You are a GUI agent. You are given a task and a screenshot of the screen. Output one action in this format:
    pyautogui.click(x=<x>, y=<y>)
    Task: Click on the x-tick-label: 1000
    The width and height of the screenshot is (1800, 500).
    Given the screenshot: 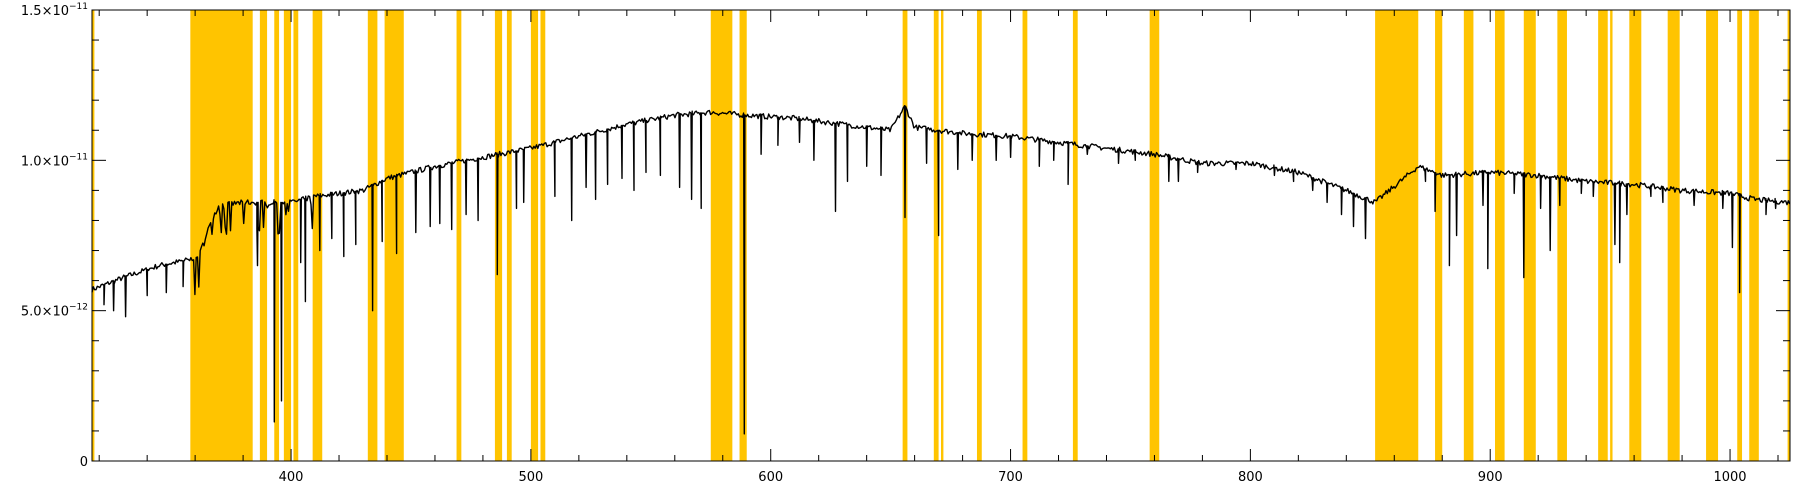 What is the action you would take?
    pyautogui.click(x=1729, y=477)
    